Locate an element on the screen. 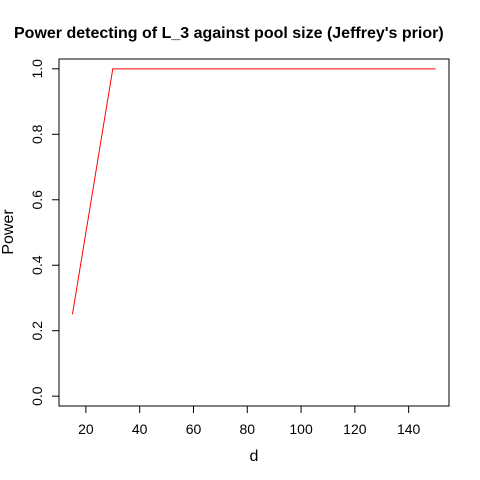 The width and height of the screenshot is (480, 480). x-tick-label: 80 is located at coordinates (247, 429).